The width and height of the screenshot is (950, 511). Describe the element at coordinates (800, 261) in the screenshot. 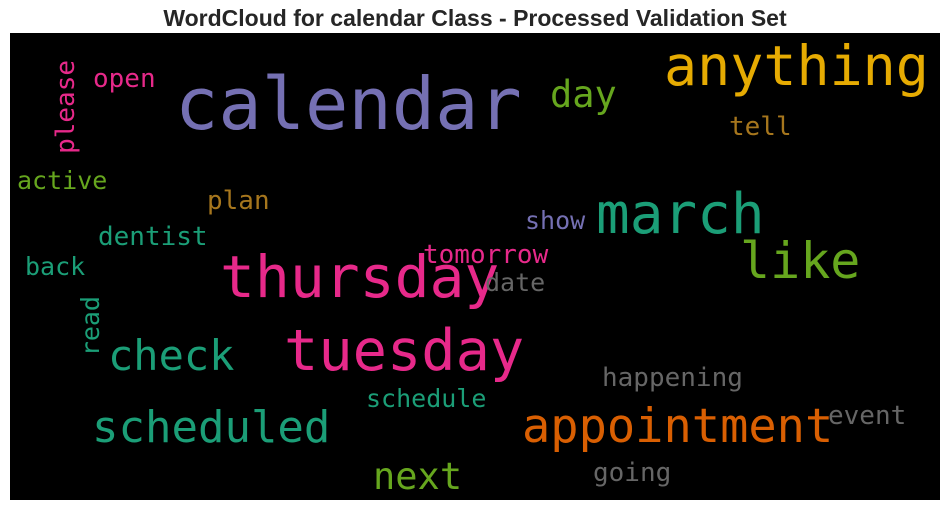

I see `word-like: like` at that location.